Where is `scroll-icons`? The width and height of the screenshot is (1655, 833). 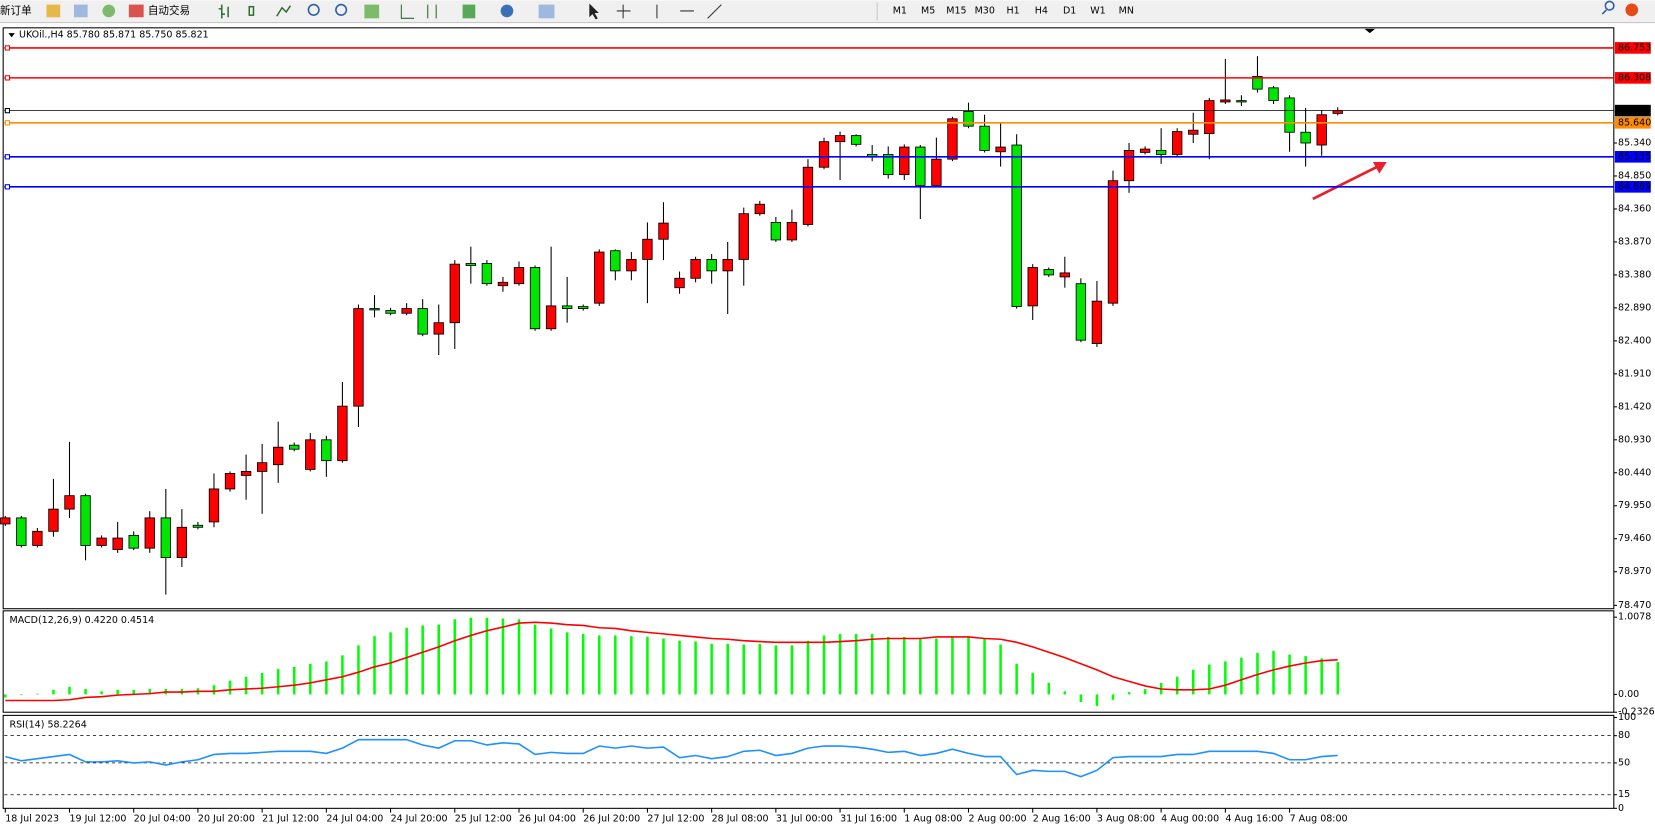 scroll-icons is located at coordinates (418, 11).